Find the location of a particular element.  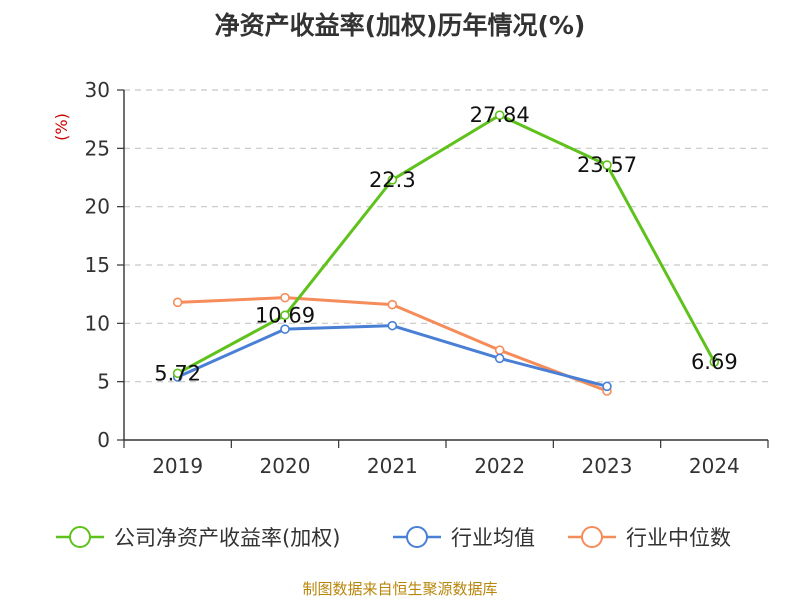

x-tick-label: 2020 is located at coordinates (285, 466).